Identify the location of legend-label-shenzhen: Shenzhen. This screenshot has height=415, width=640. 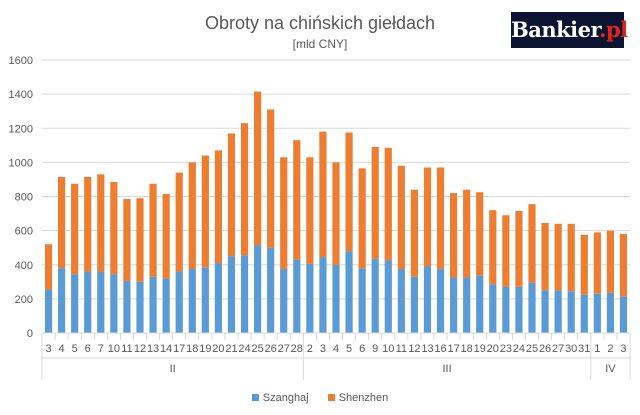
(363, 398).